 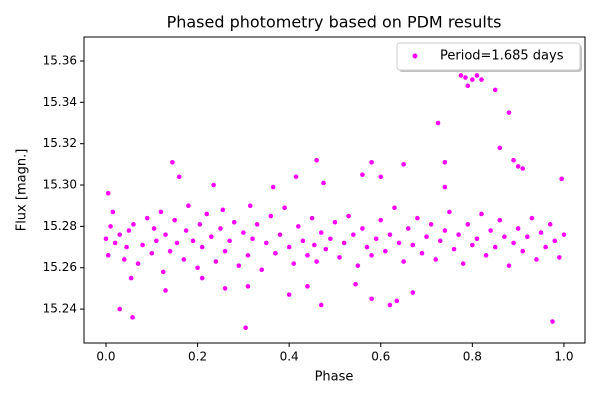 What do you see at coordinates (563, 357) in the screenshot?
I see `x-tick-label: 1.0` at bounding box center [563, 357].